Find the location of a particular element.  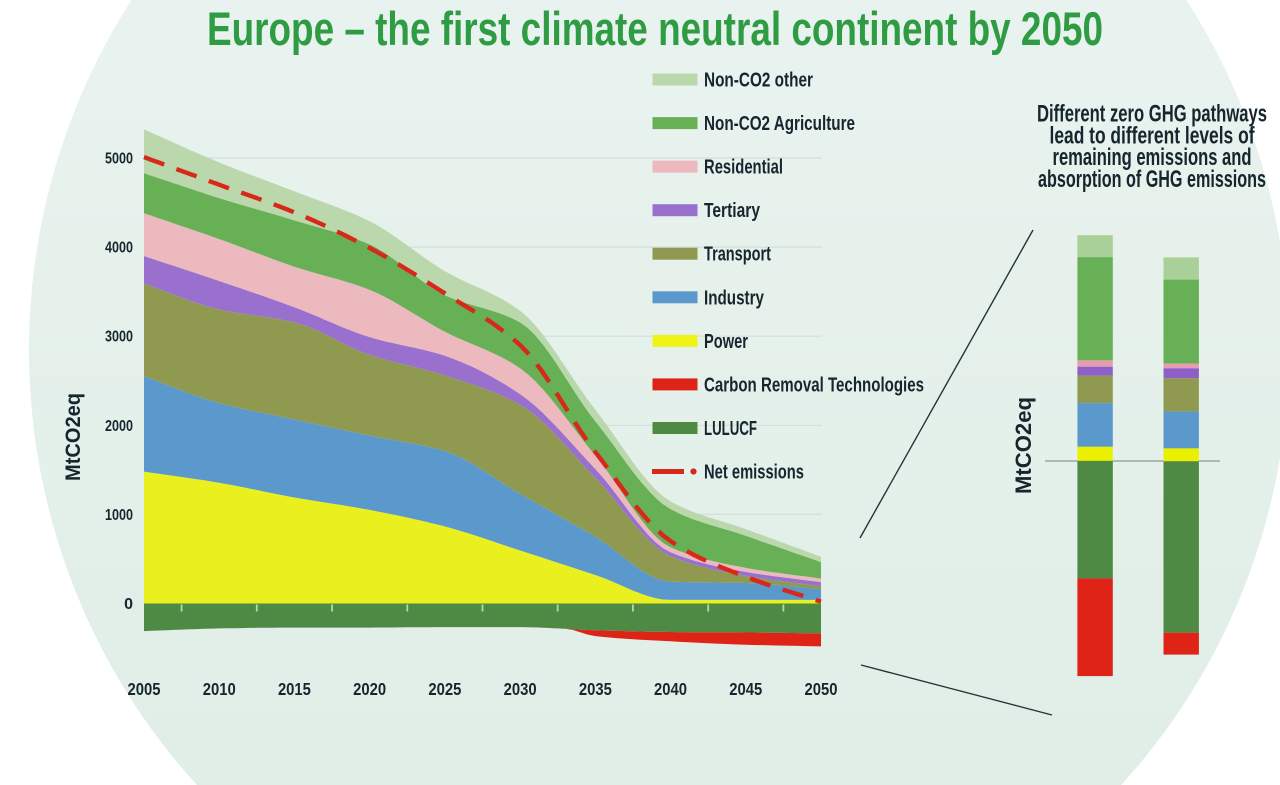

svg-text: remaining emissions and is located at coordinates (1152, 157).